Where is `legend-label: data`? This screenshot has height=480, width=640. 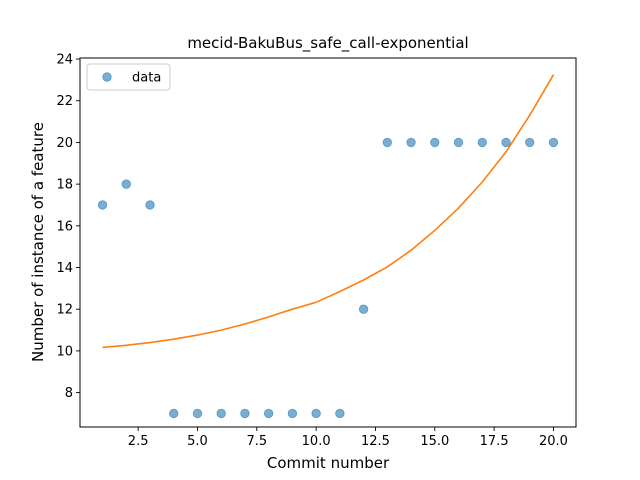 legend-label: data is located at coordinates (146, 78).